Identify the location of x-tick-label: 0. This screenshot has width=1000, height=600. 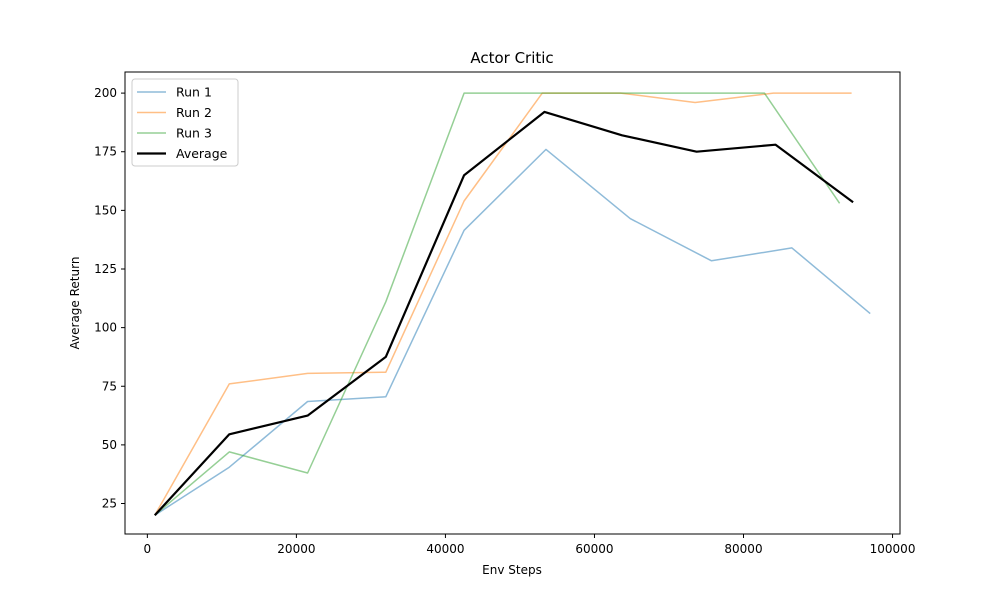
(148, 549).